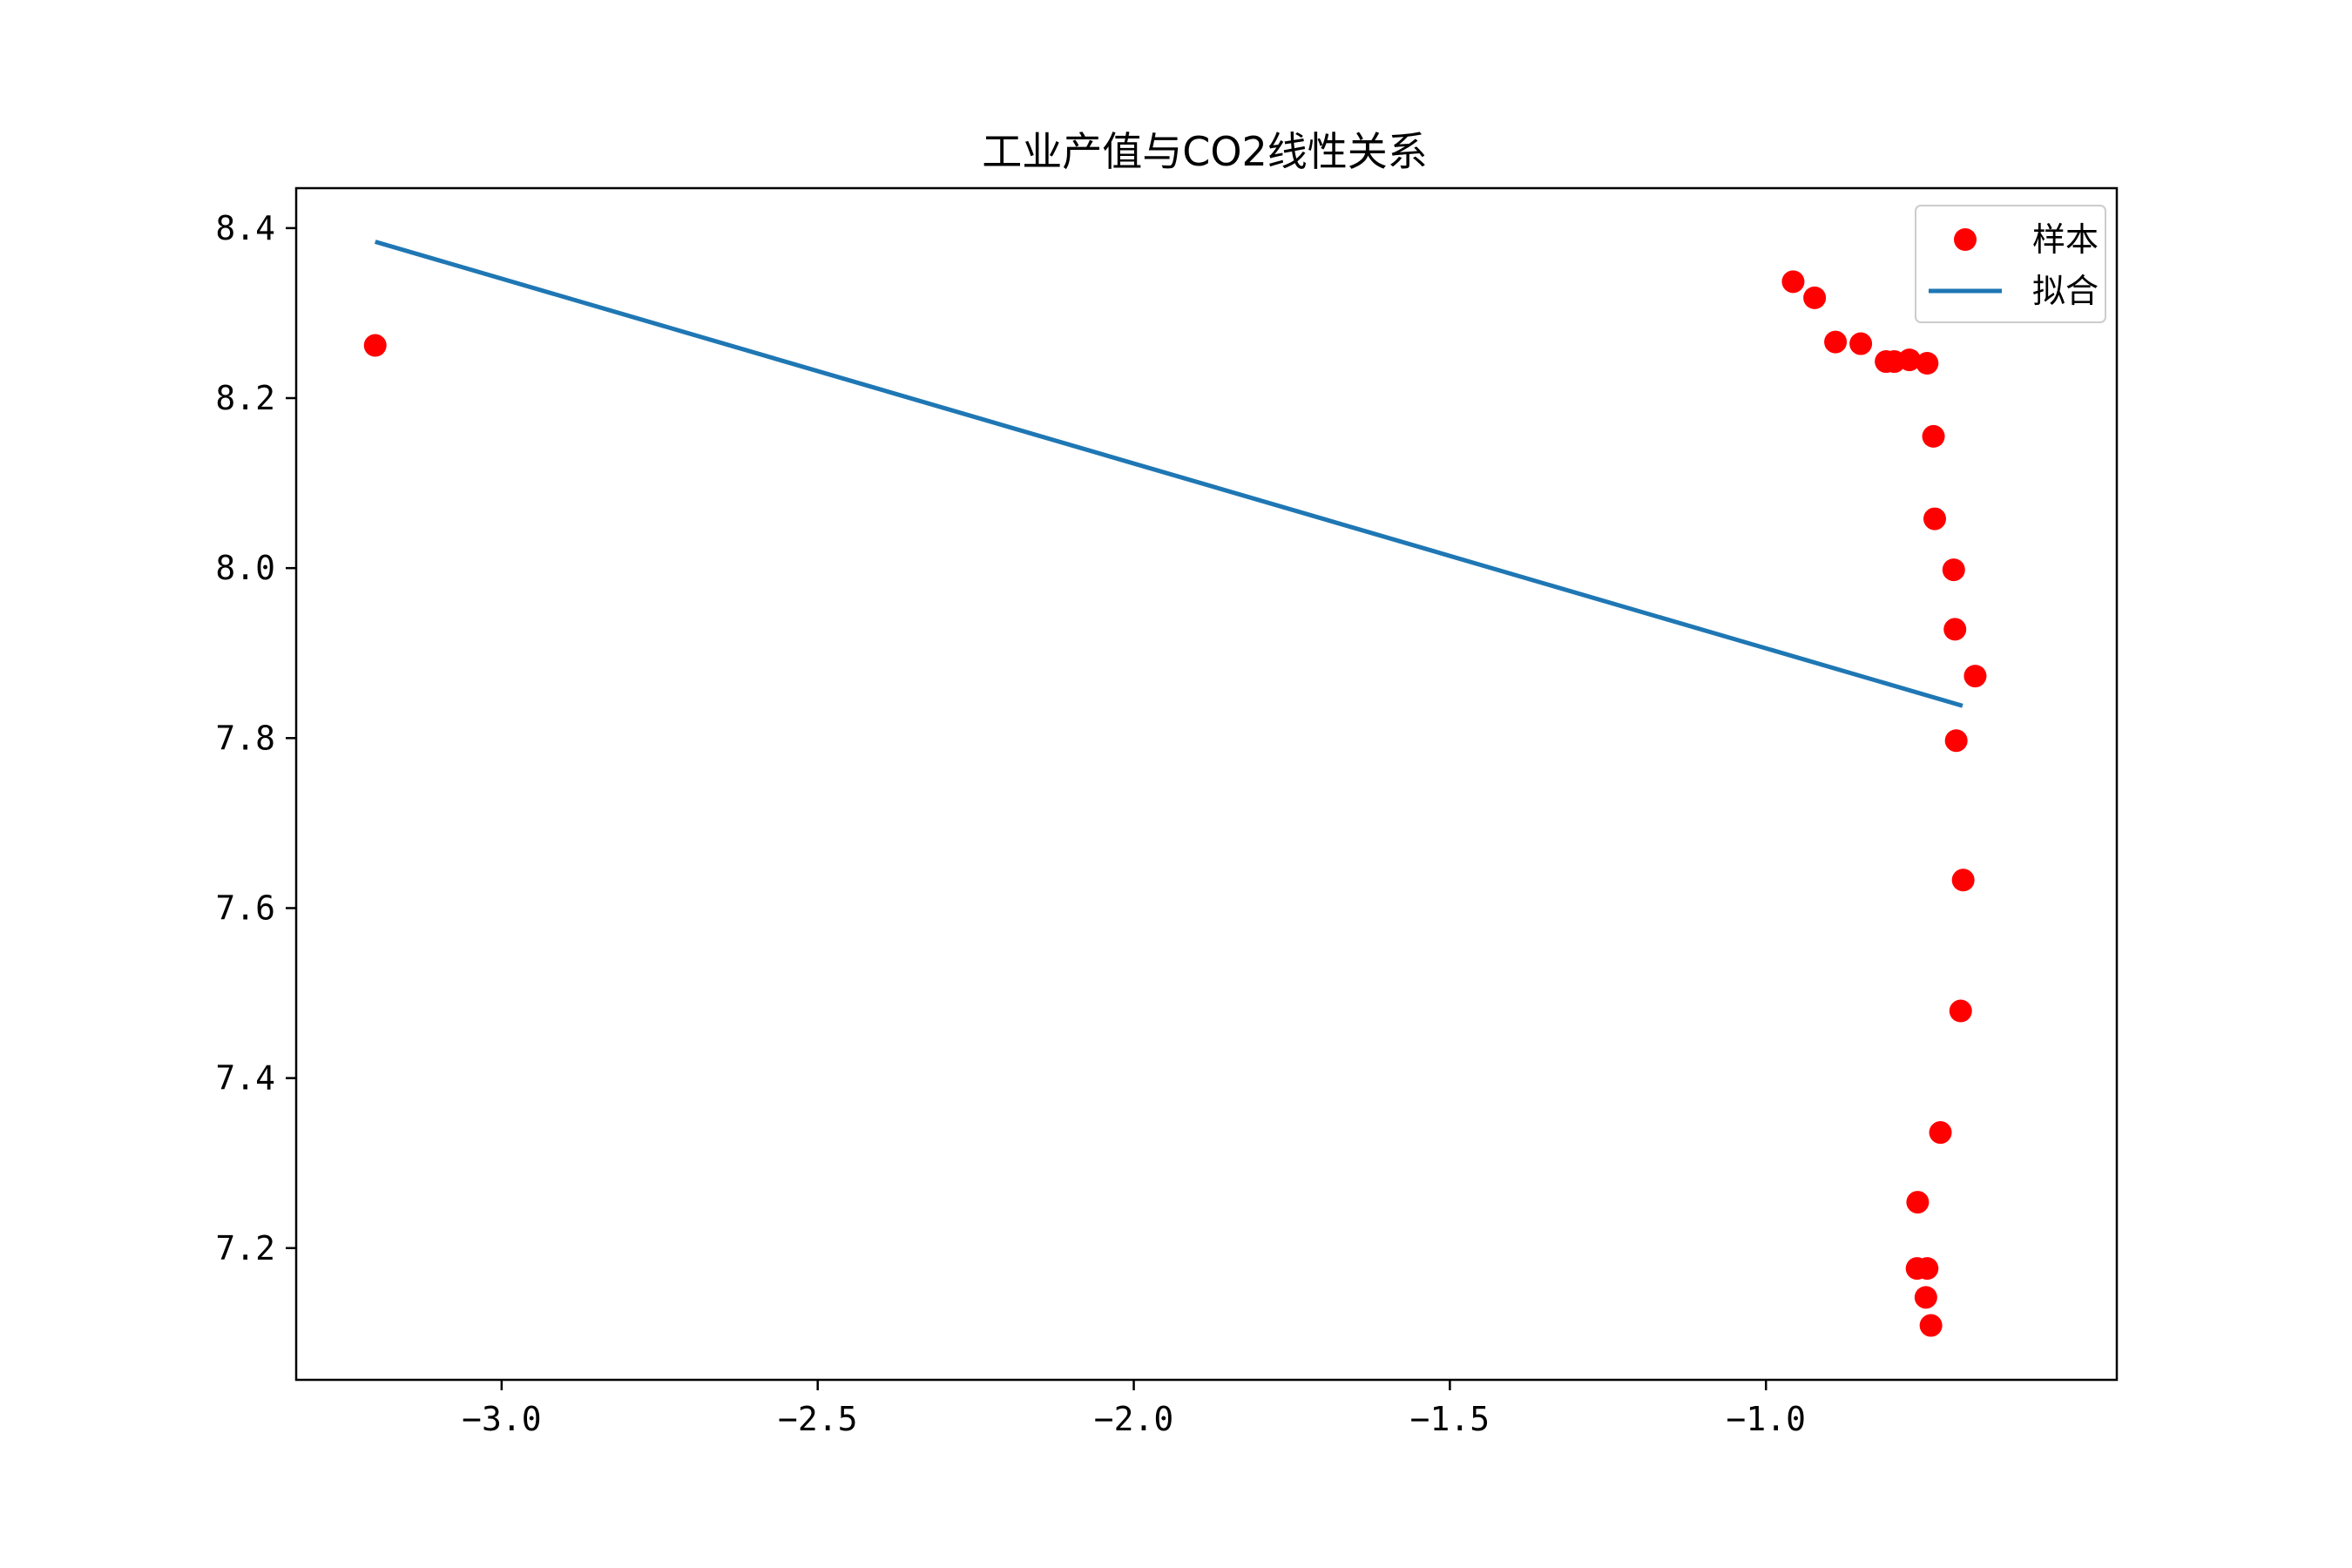  I want to click on y-tick-label: 7.2, so click(245, 1248).